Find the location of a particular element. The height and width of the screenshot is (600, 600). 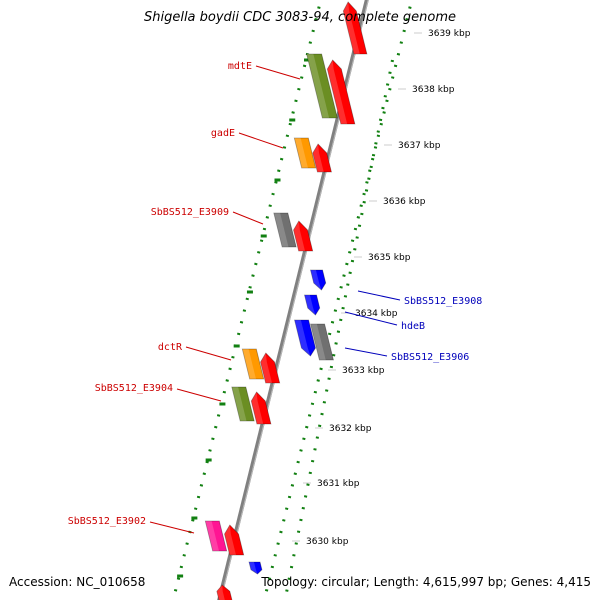

tick-label: 3638 kbp is located at coordinates (433, 90).